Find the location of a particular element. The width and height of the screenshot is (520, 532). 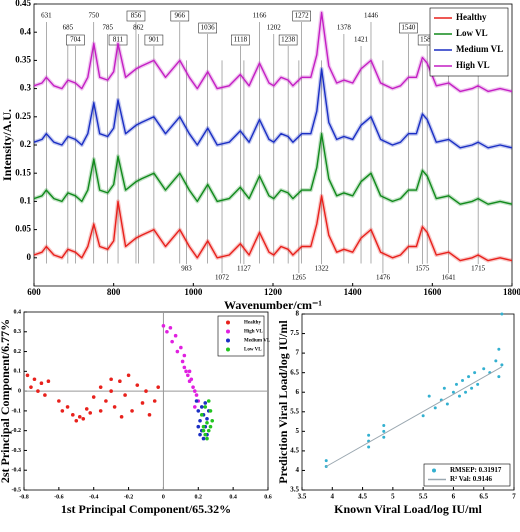

peak-label: 1715 is located at coordinates (478, 269).